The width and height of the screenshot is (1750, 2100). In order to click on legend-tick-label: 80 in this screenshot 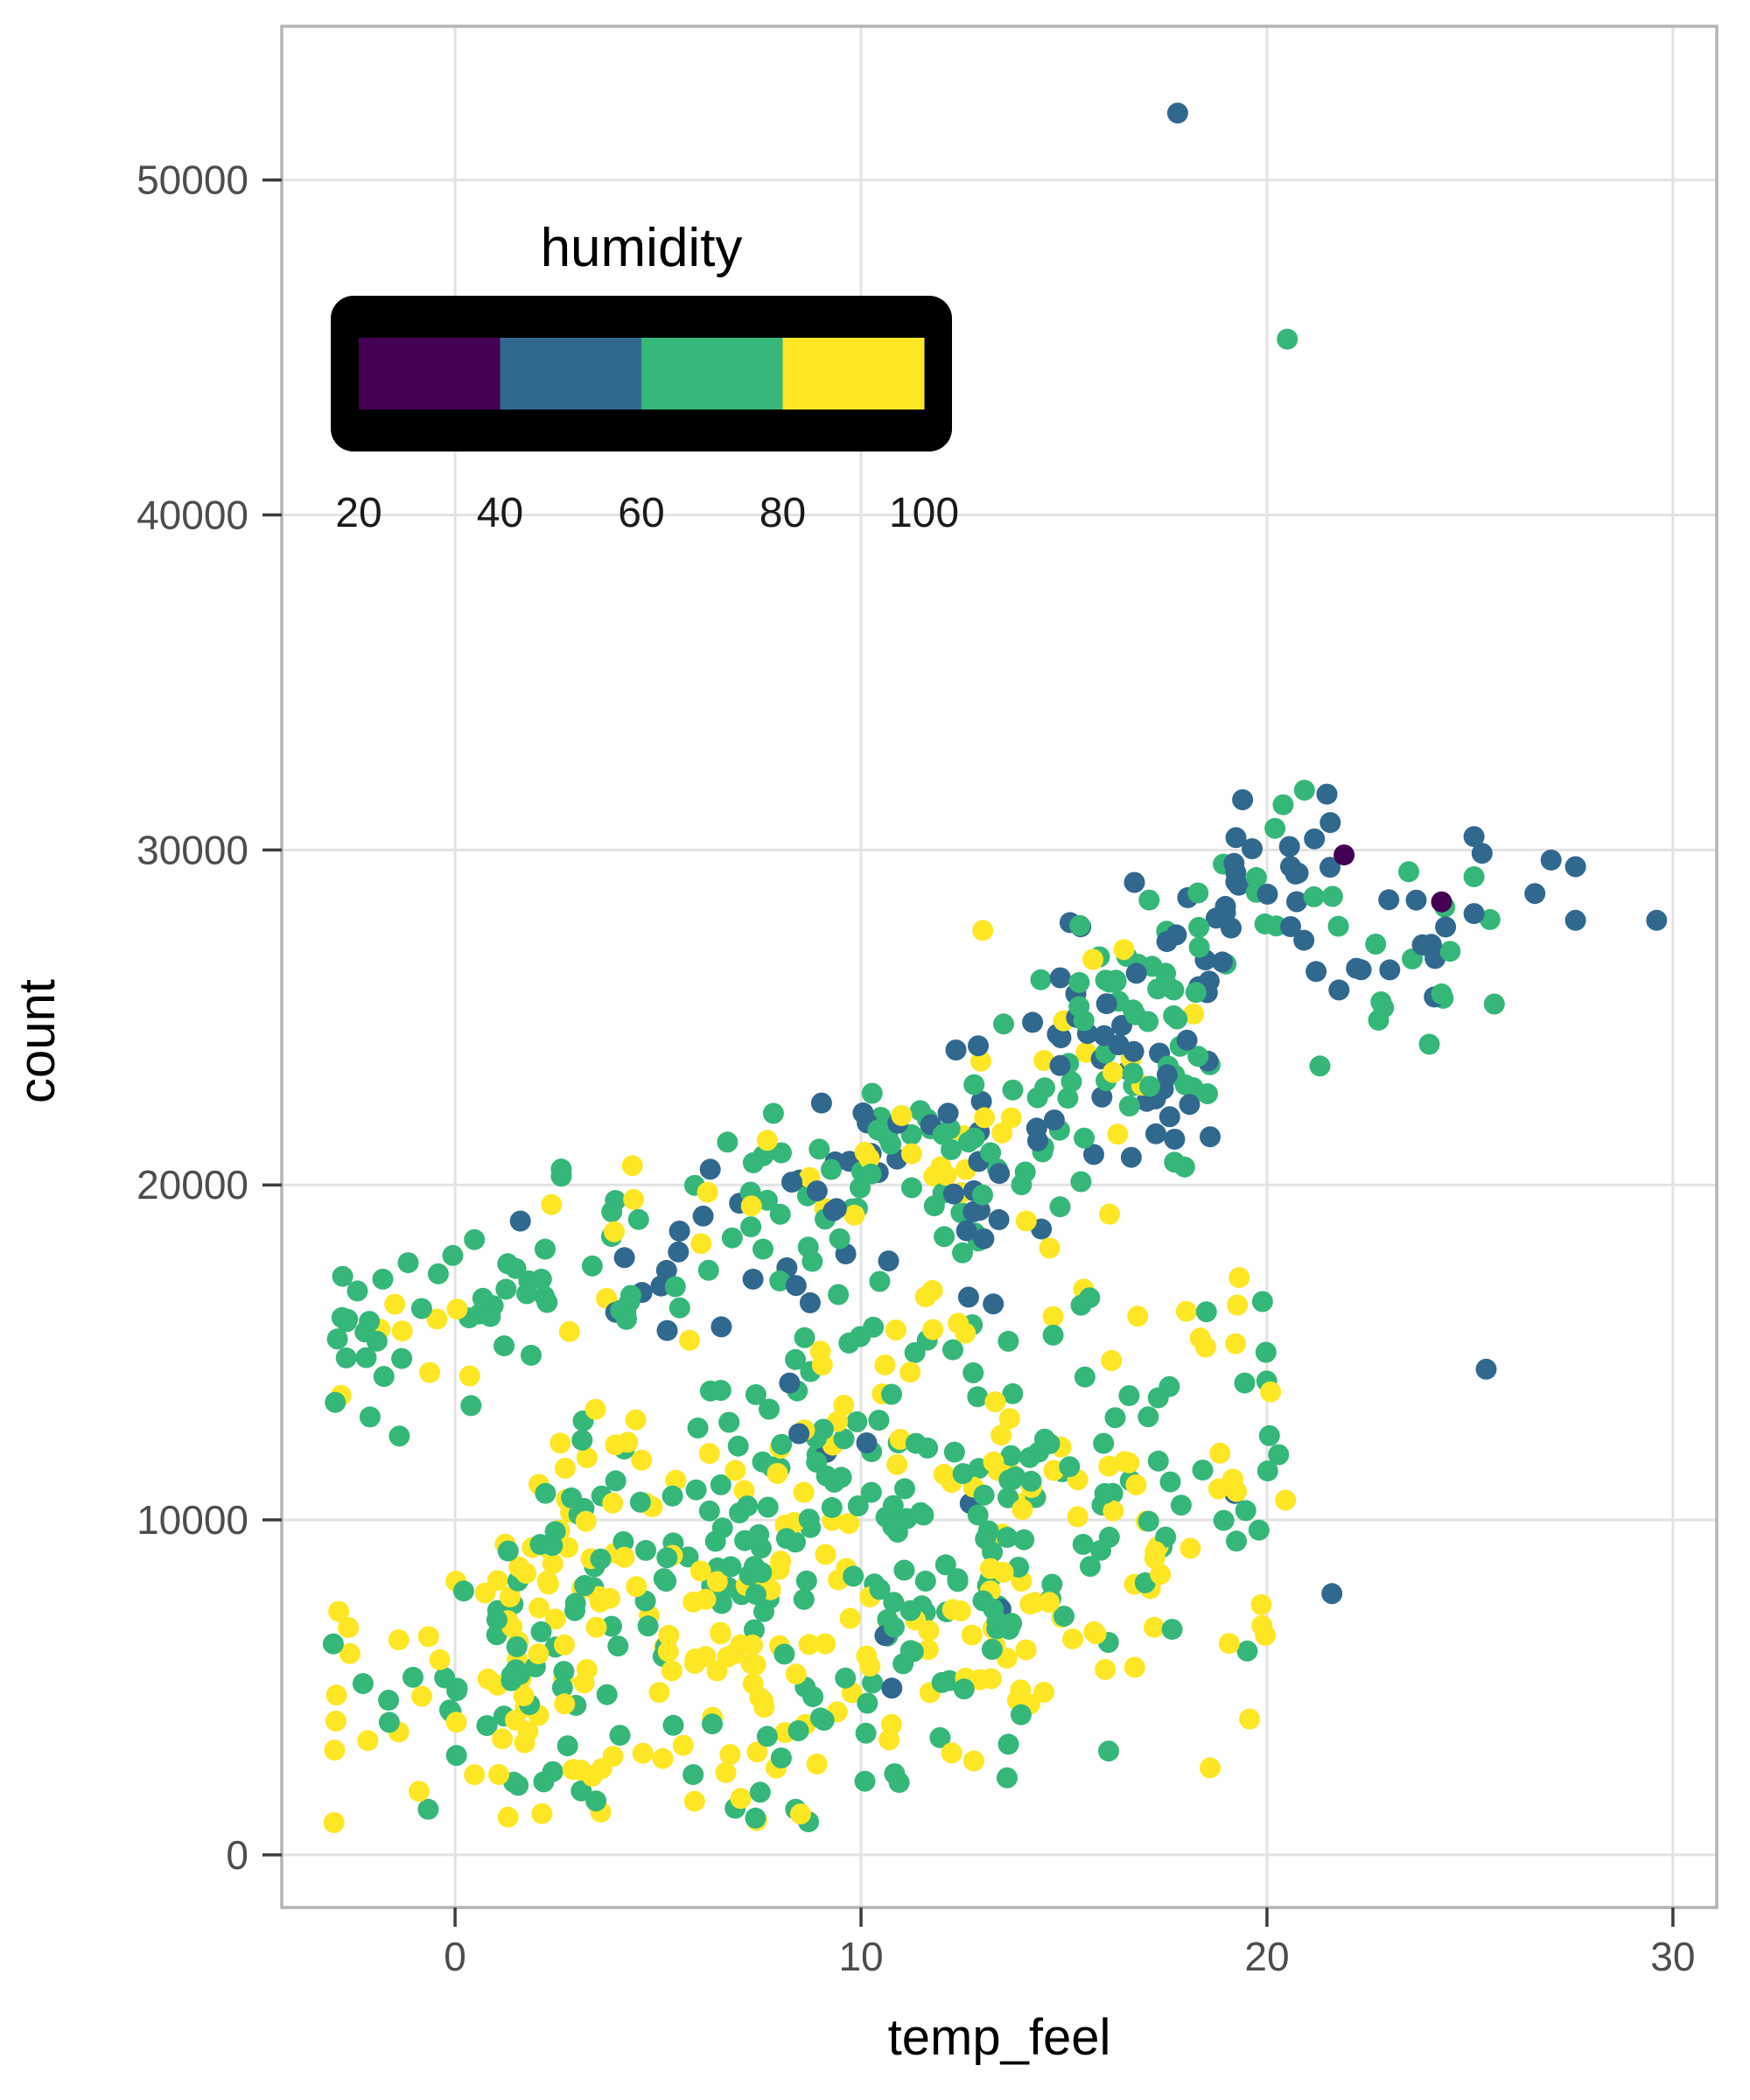, I will do `click(783, 513)`.